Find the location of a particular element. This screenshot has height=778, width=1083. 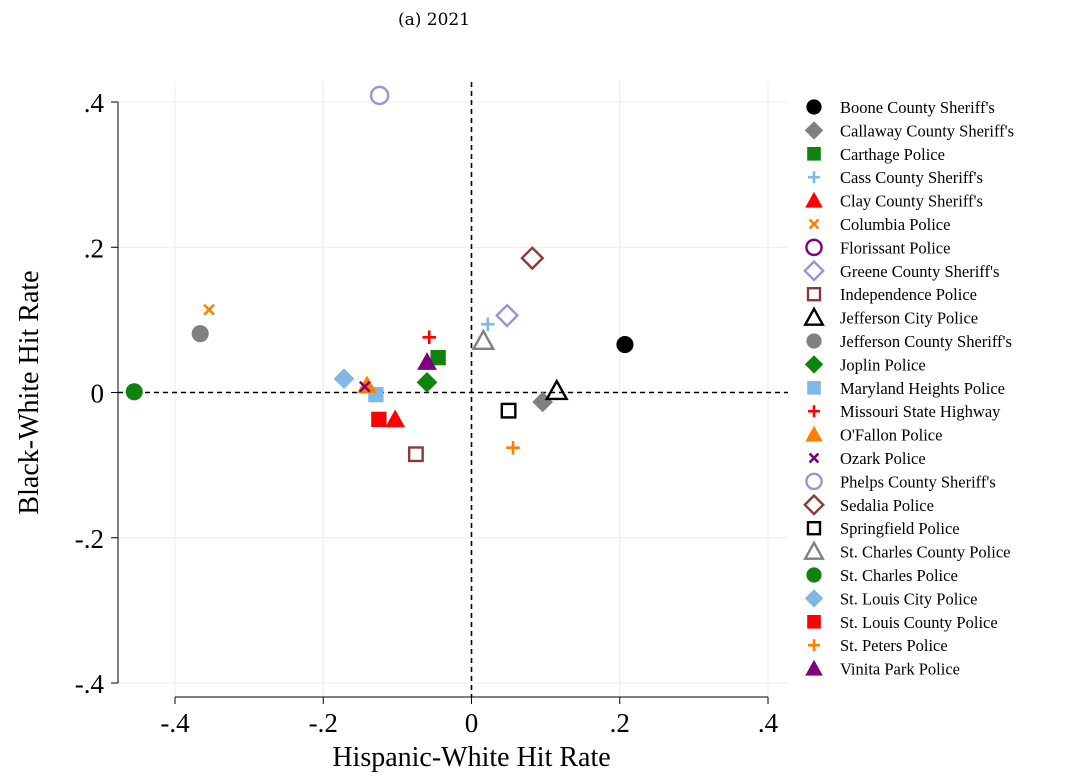

legend-label: Missouri State Highway is located at coordinates (920, 411).